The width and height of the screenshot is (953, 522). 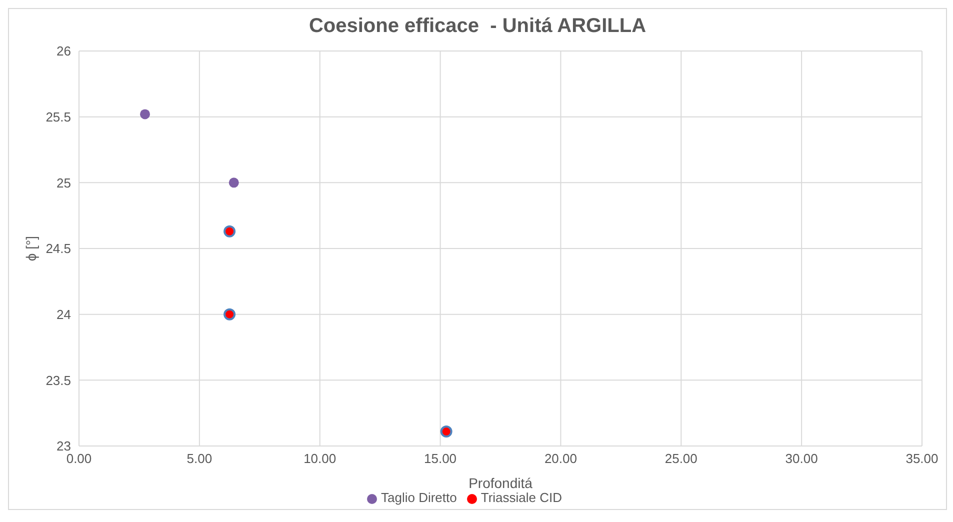 I want to click on x-tick-label: 30.00, so click(x=801, y=458).